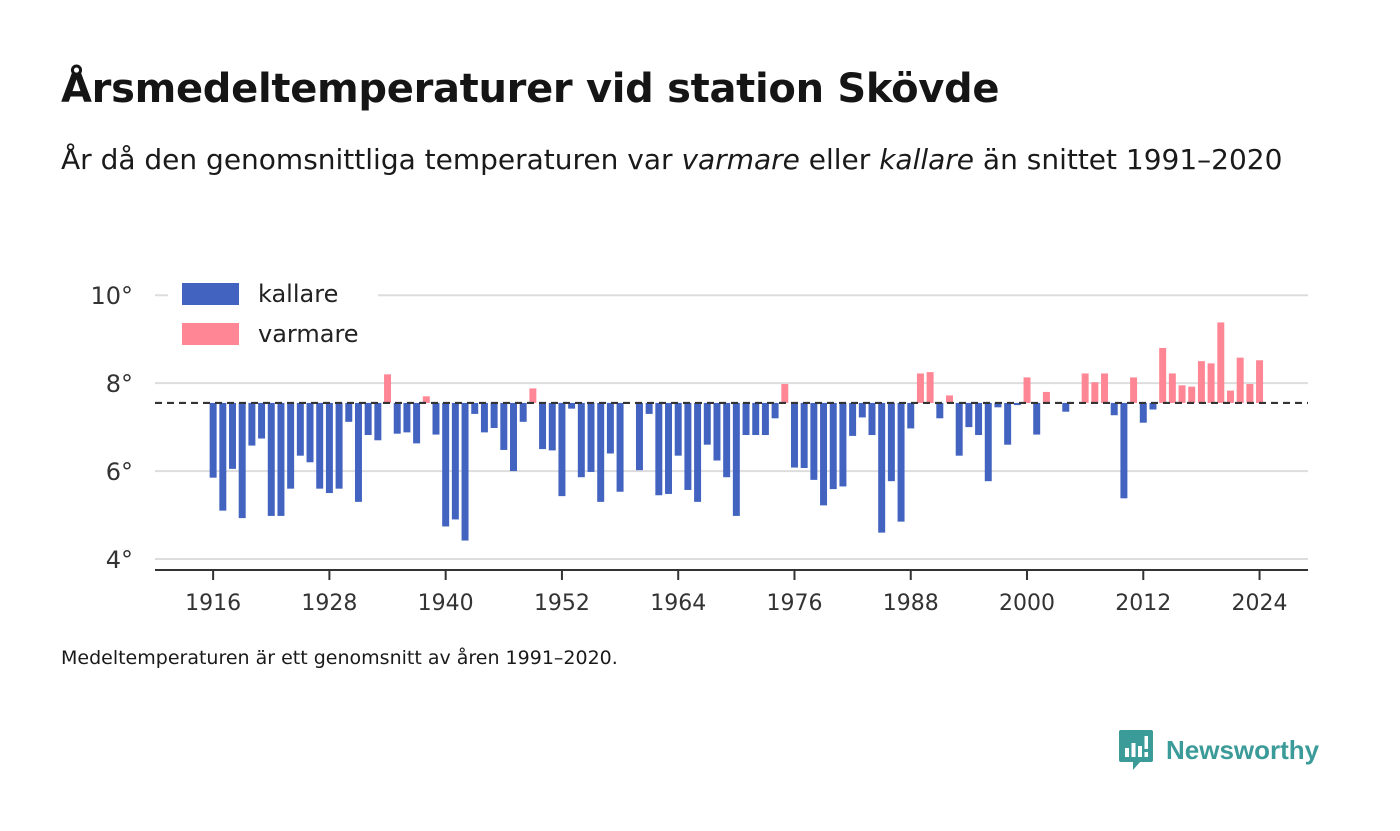 The width and height of the screenshot is (1400, 831). Describe the element at coordinates (298, 294) in the screenshot. I see `legend-label: kallare` at that location.